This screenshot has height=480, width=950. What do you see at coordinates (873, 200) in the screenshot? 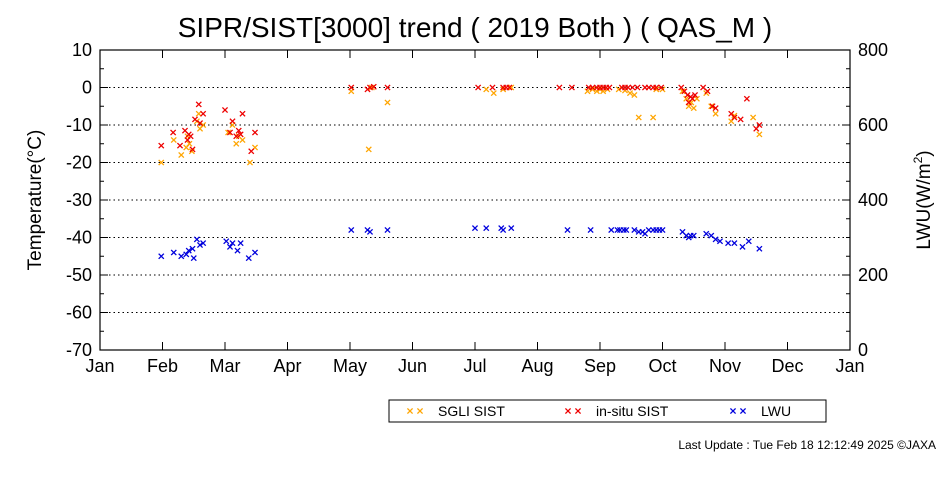
I see `y2-tick-label: 400` at bounding box center [873, 200].